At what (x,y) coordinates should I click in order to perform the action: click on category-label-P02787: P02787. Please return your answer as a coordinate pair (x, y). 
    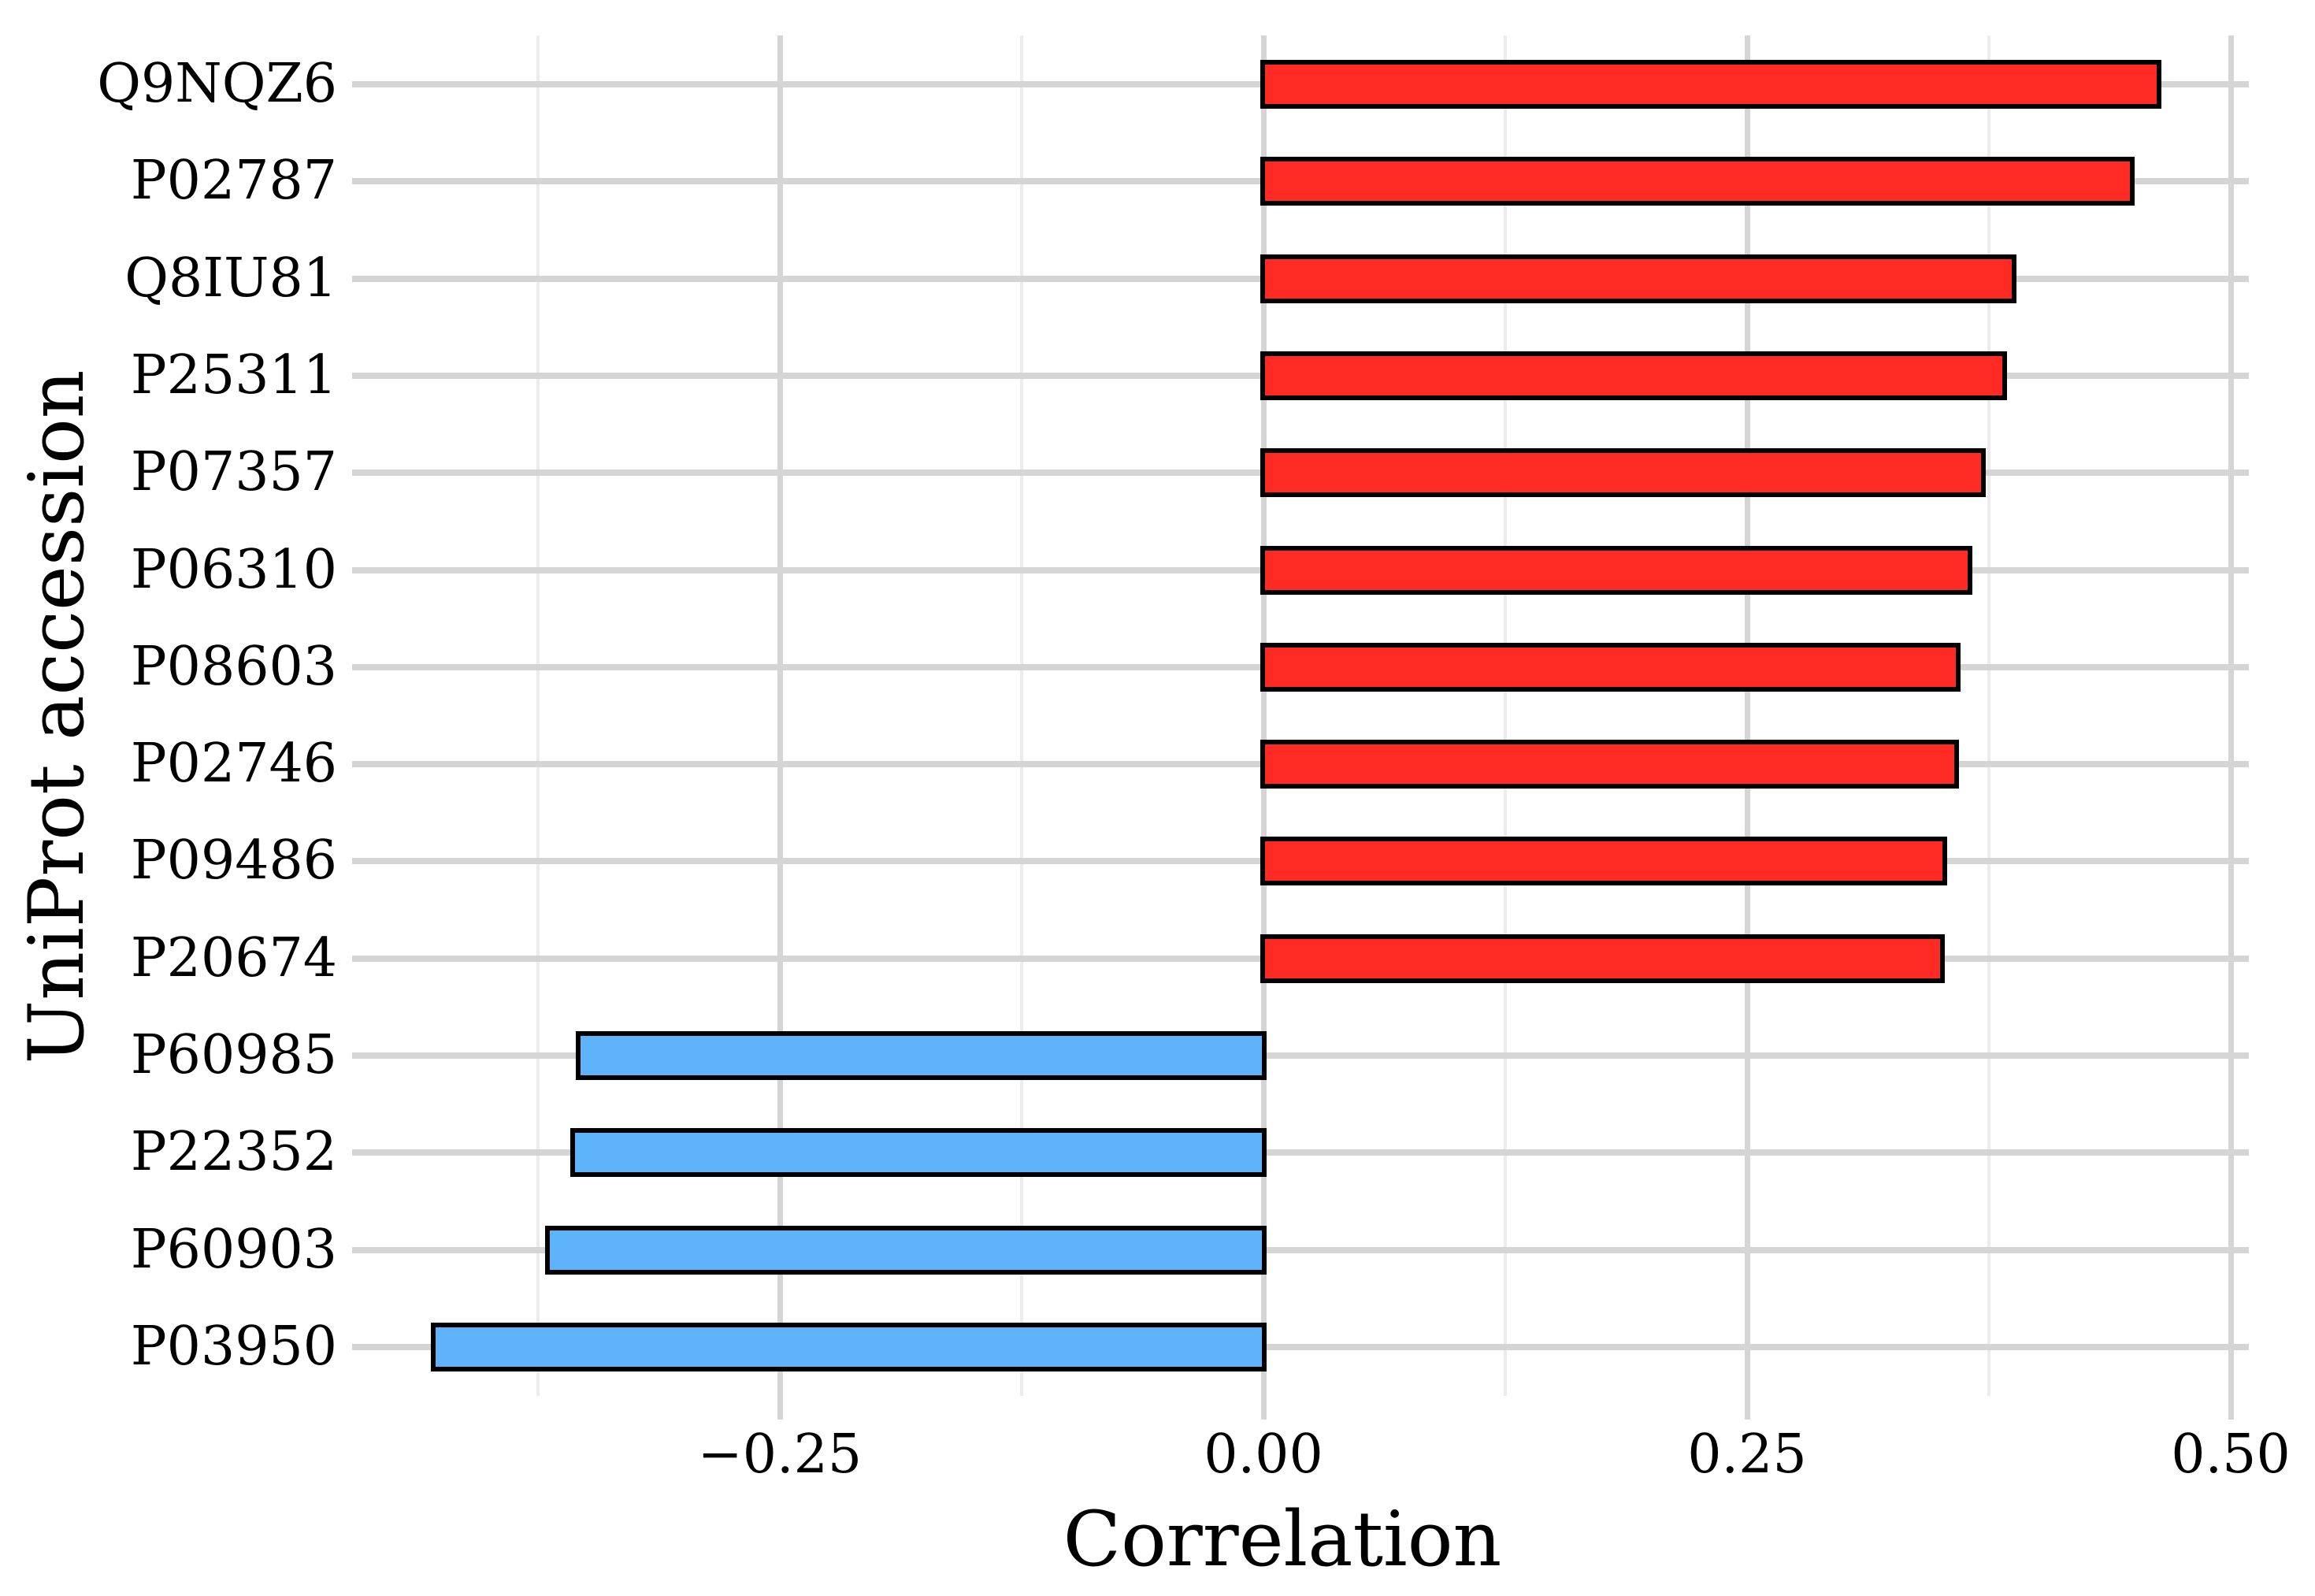
    Looking at the image, I should click on (233, 181).